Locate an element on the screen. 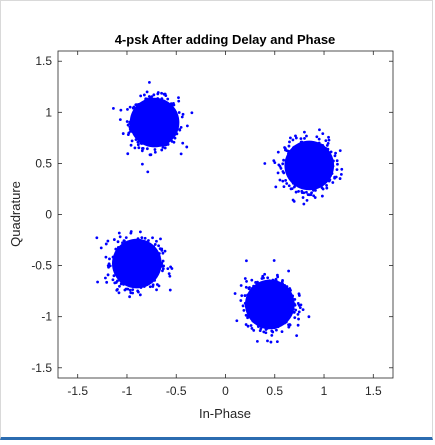 This screenshot has height=445, width=435. x-tick-label: -0.5 is located at coordinates (176, 391).